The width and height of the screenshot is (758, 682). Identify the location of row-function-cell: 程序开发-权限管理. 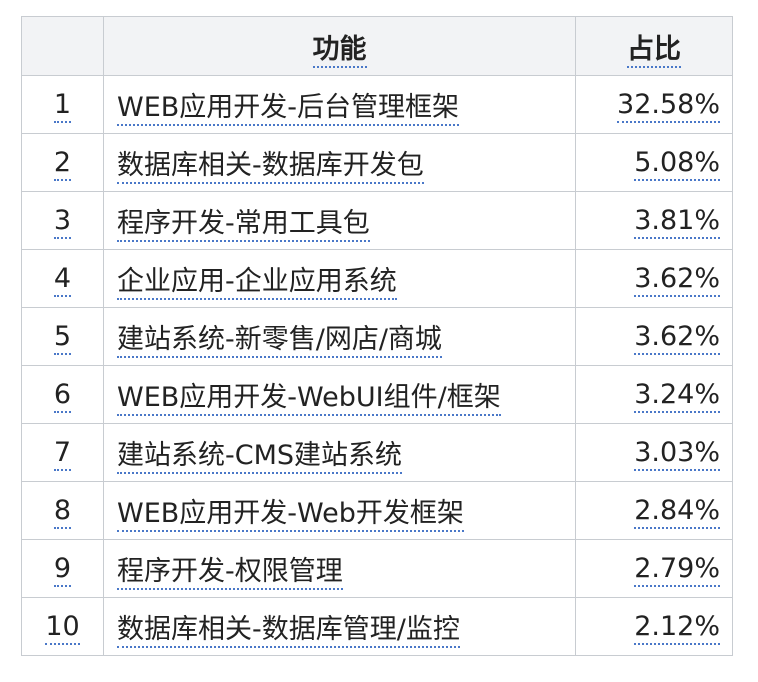
(339, 568).